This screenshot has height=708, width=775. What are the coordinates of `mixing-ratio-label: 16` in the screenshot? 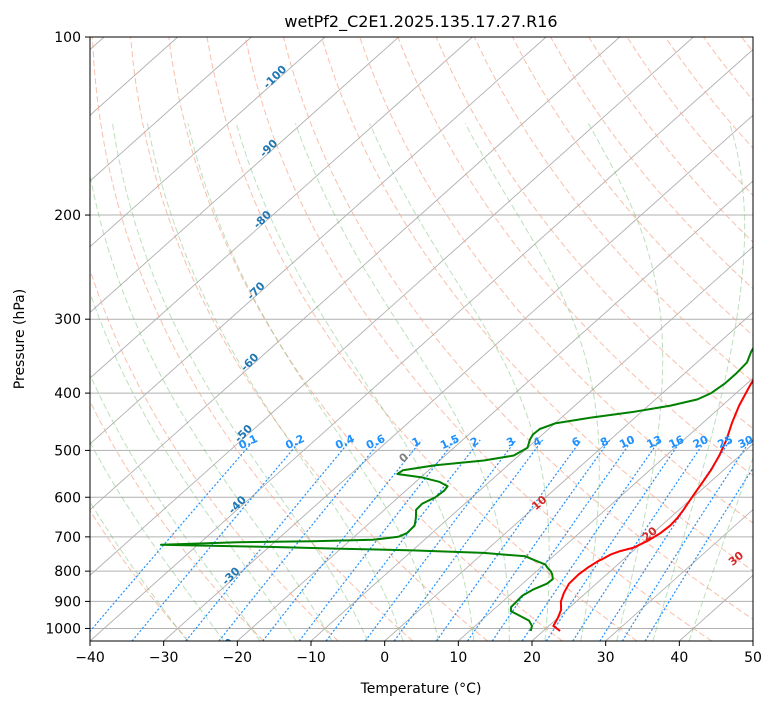 It's located at (677, 442).